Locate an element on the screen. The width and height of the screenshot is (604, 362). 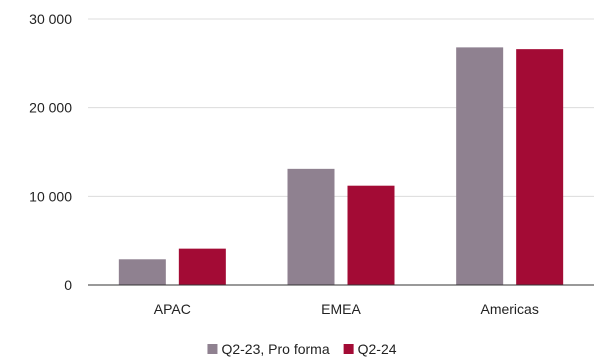
x-tick-label: EMEA is located at coordinates (341, 309).